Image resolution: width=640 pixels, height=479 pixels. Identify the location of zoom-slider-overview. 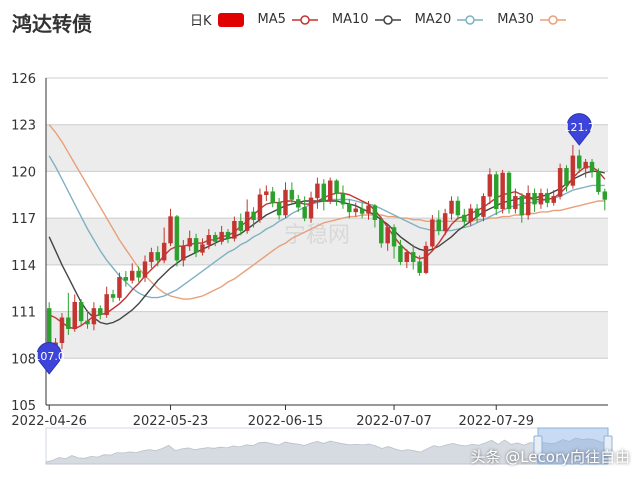
(327, 451).